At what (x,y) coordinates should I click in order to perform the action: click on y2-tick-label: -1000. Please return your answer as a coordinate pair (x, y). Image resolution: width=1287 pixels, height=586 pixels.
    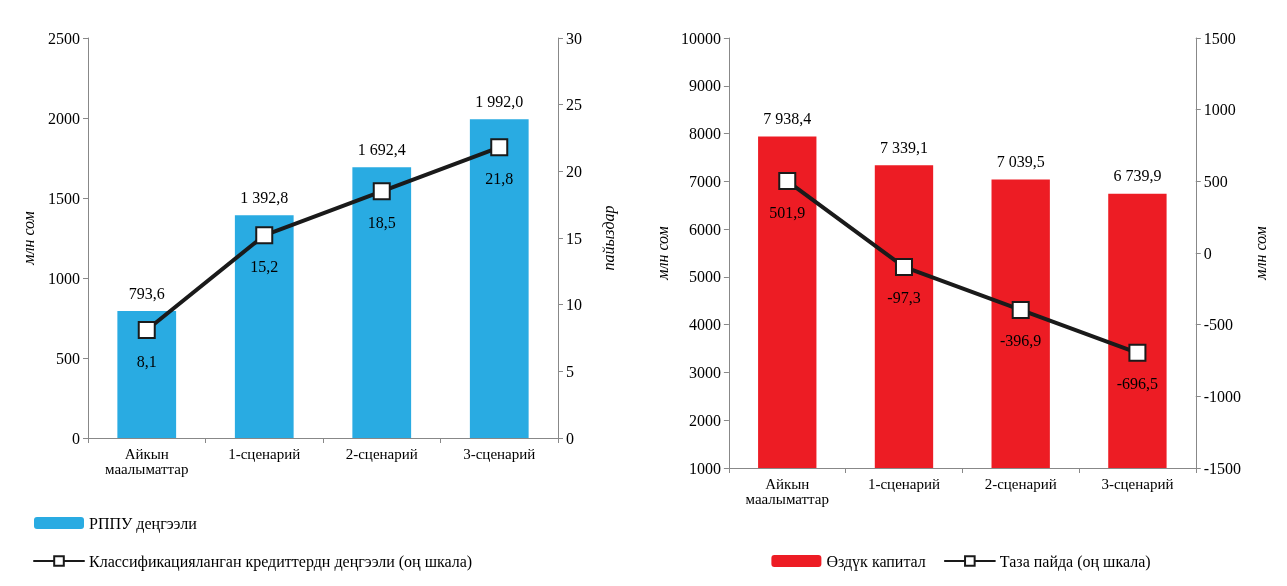
    Looking at the image, I should click on (1222, 396).